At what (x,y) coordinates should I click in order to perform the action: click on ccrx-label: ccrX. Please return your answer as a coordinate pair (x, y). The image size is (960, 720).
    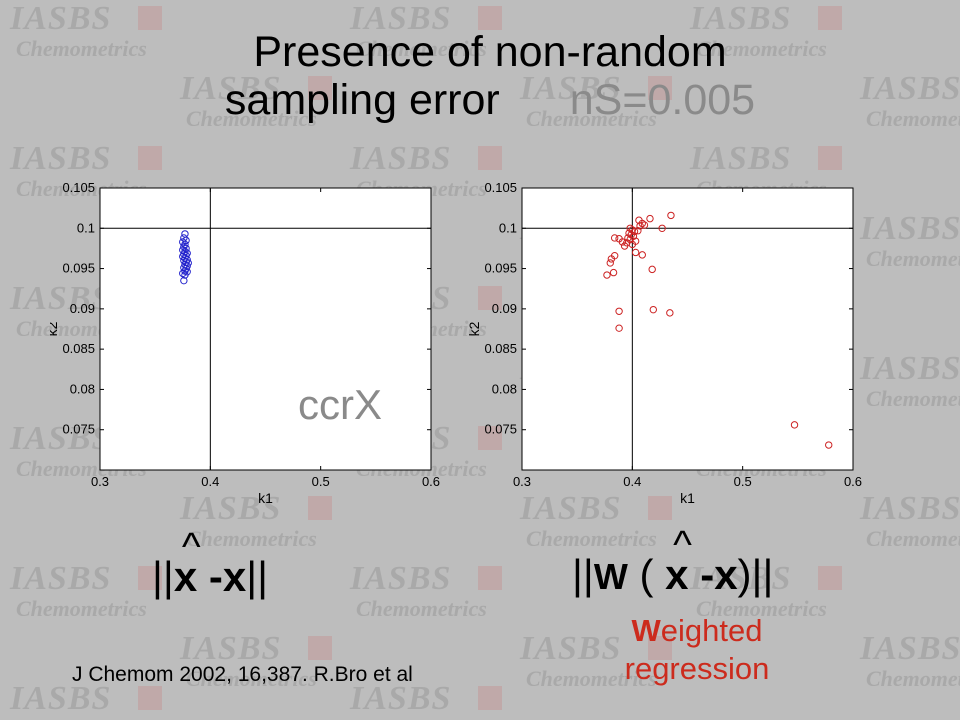
    Looking at the image, I should click on (340, 404).